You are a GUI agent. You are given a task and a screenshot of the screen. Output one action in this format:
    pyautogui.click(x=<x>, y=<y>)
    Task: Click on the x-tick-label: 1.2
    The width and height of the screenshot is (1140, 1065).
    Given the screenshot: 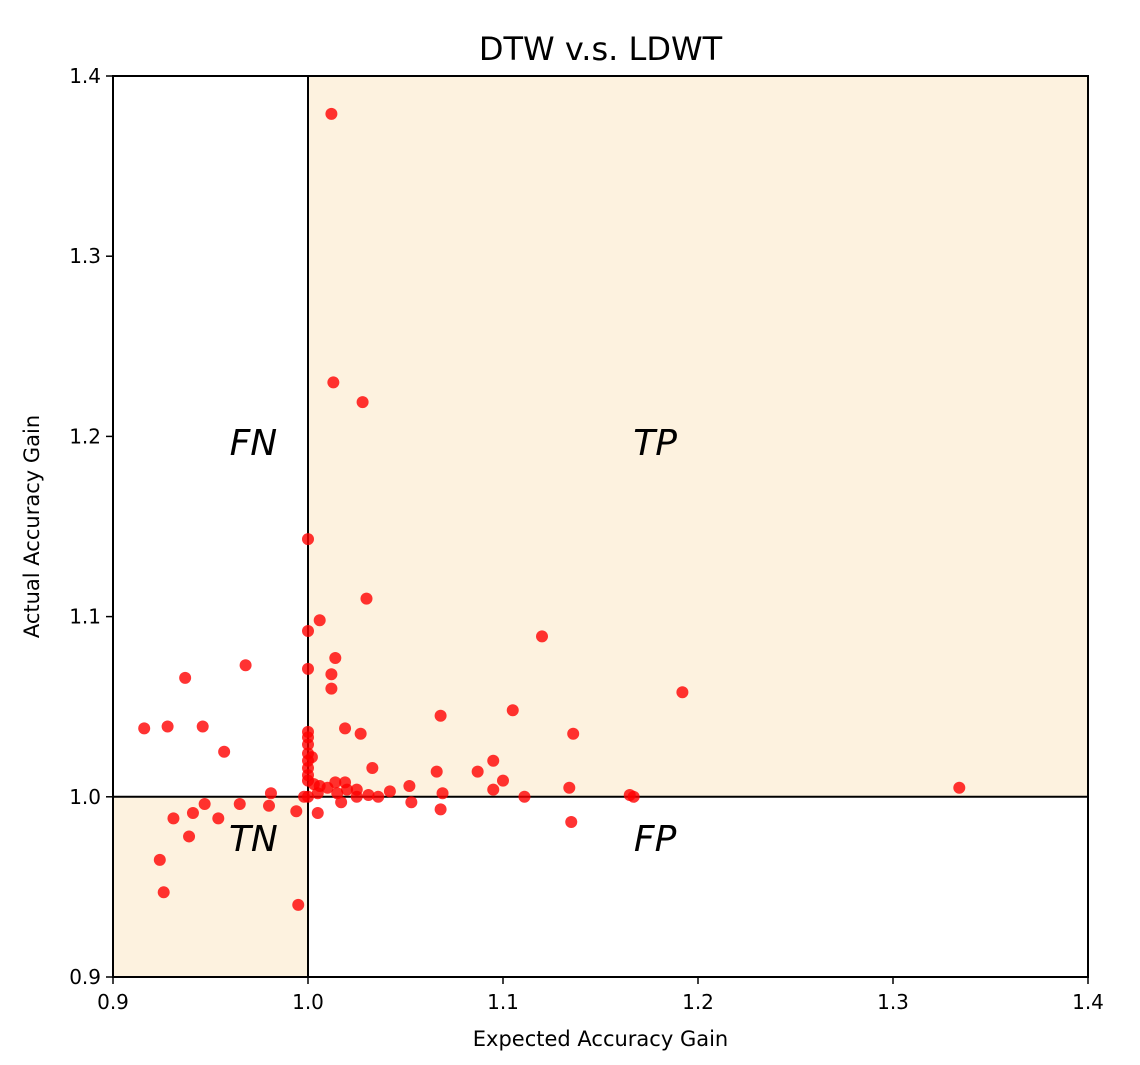 What is the action you would take?
    pyautogui.click(x=698, y=1002)
    